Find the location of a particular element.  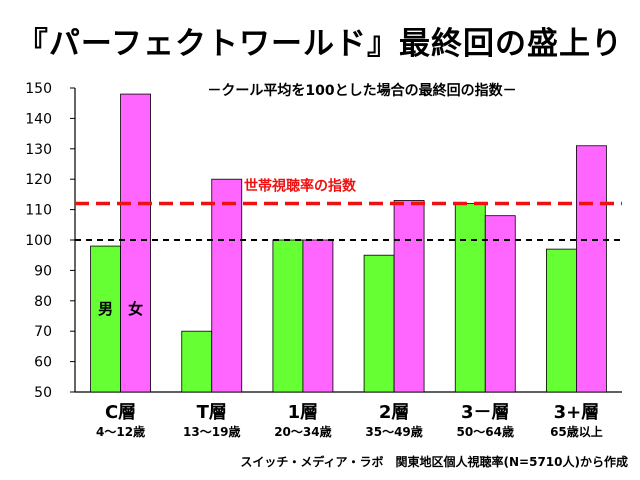

y-tick-label: 50 is located at coordinates (43, 393).